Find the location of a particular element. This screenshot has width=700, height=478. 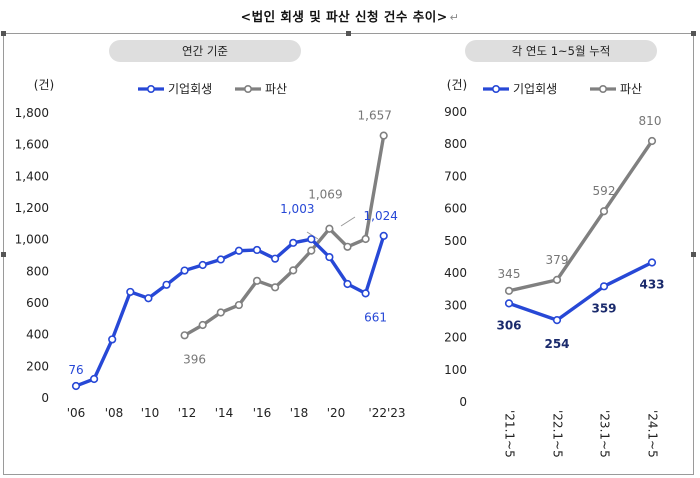

ytick-label-annual-6: 1,200 is located at coordinates (32, 208).